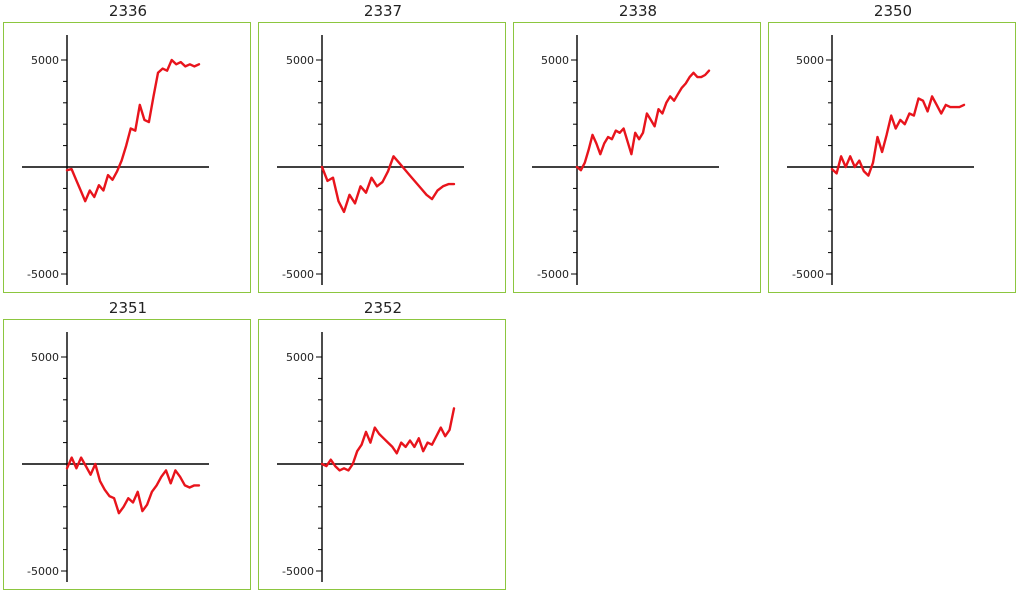  What do you see at coordinates (383, 11) in the screenshot?
I see `panel-title: 2337` at bounding box center [383, 11].